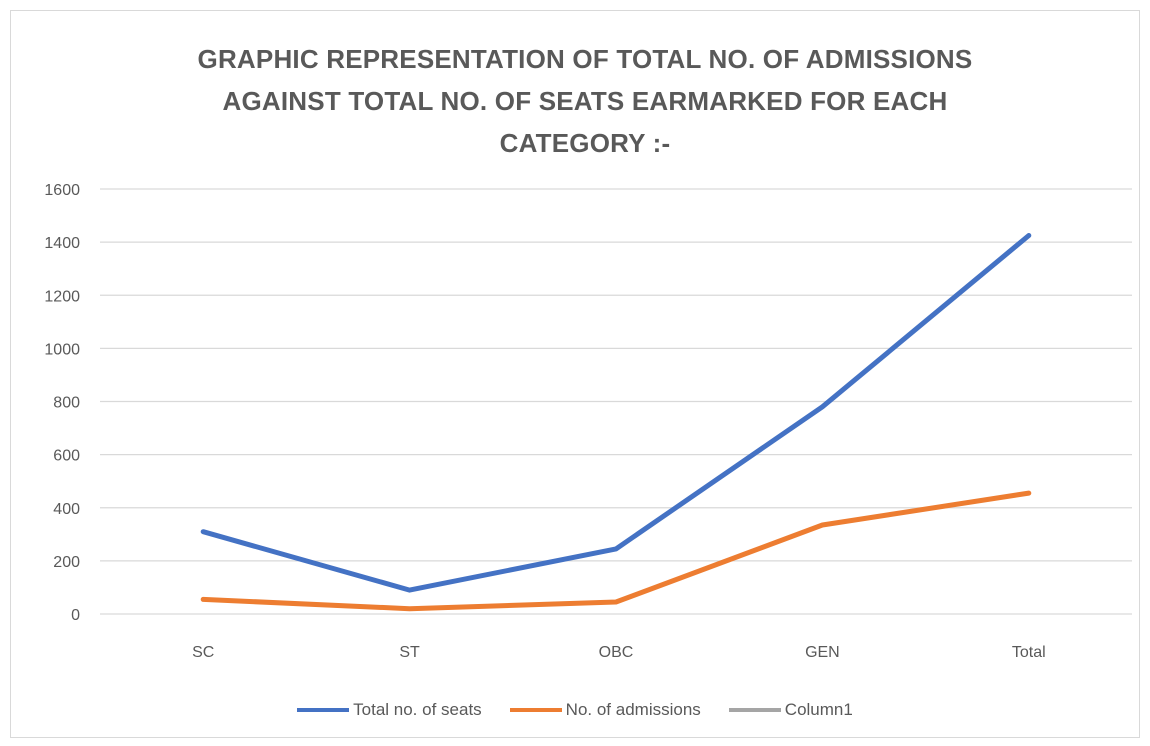 The image size is (1150, 746). I want to click on y-tick-label-800: 800, so click(66, 403).